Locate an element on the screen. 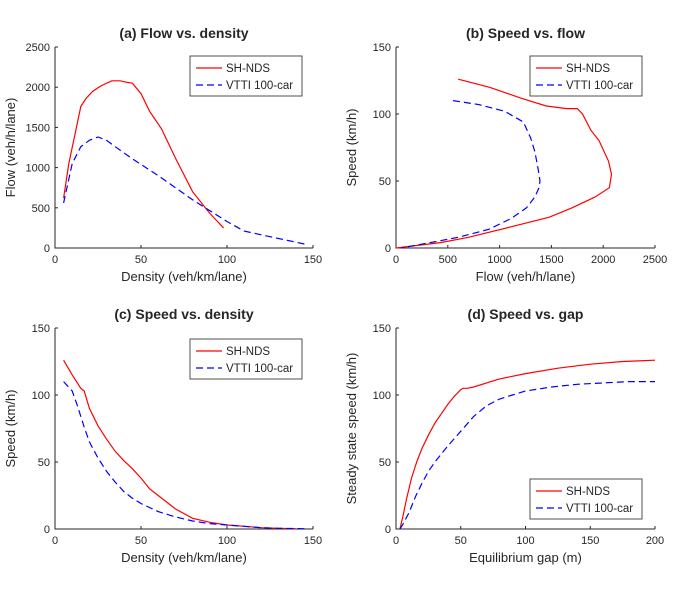 This screenshot has width=694, height=595. y-tick-label: 2000 is located at coordinates (38, 88).